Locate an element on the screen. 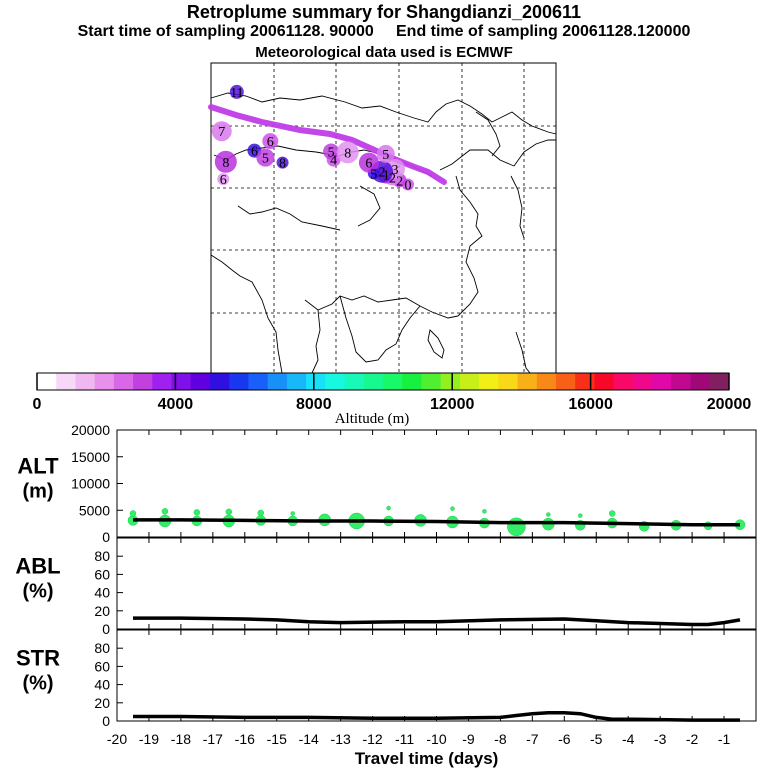 Image resolution: width=768 pixels, height=768 pixels. x-tick-label: -12 is located at coordinates (372, 739).